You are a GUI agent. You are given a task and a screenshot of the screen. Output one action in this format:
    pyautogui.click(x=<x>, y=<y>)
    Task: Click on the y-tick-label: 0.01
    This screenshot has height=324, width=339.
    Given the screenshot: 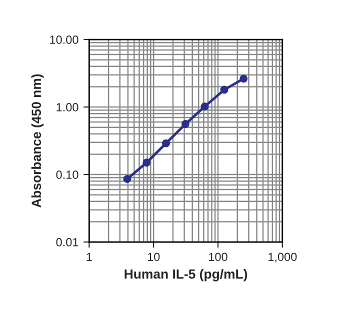 What is the action you would take?
    pyautogui.click(x=67, y=242)
    